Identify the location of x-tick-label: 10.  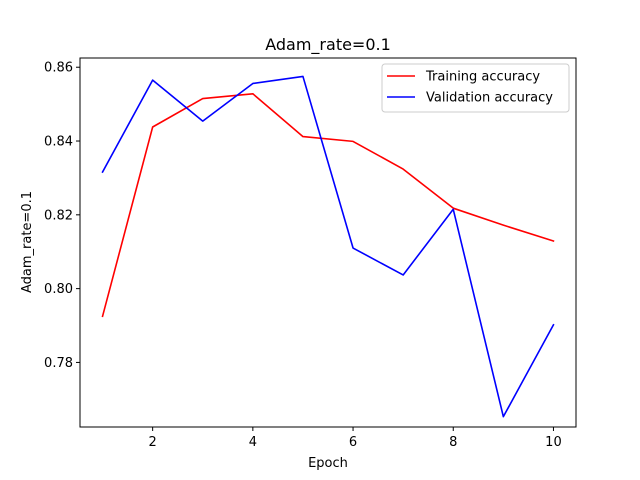
(553, 442).